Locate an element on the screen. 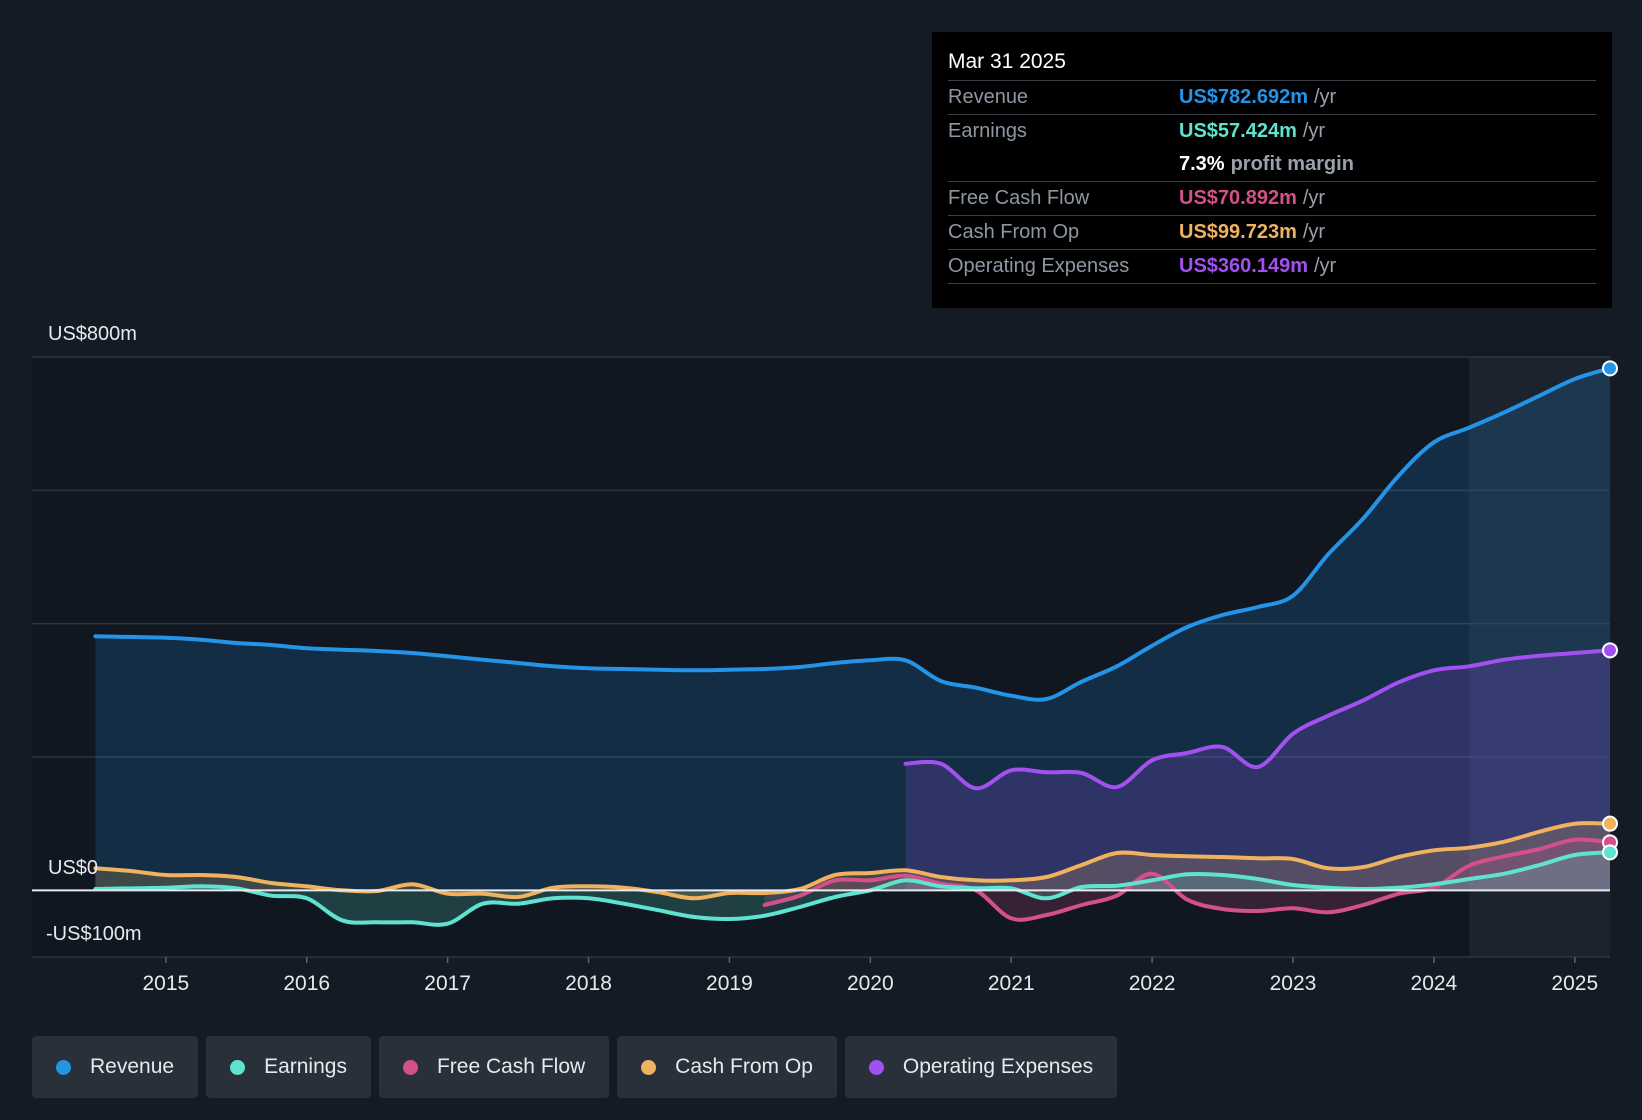  tooltip-label: Revenue is located at coordinates (988, 97).